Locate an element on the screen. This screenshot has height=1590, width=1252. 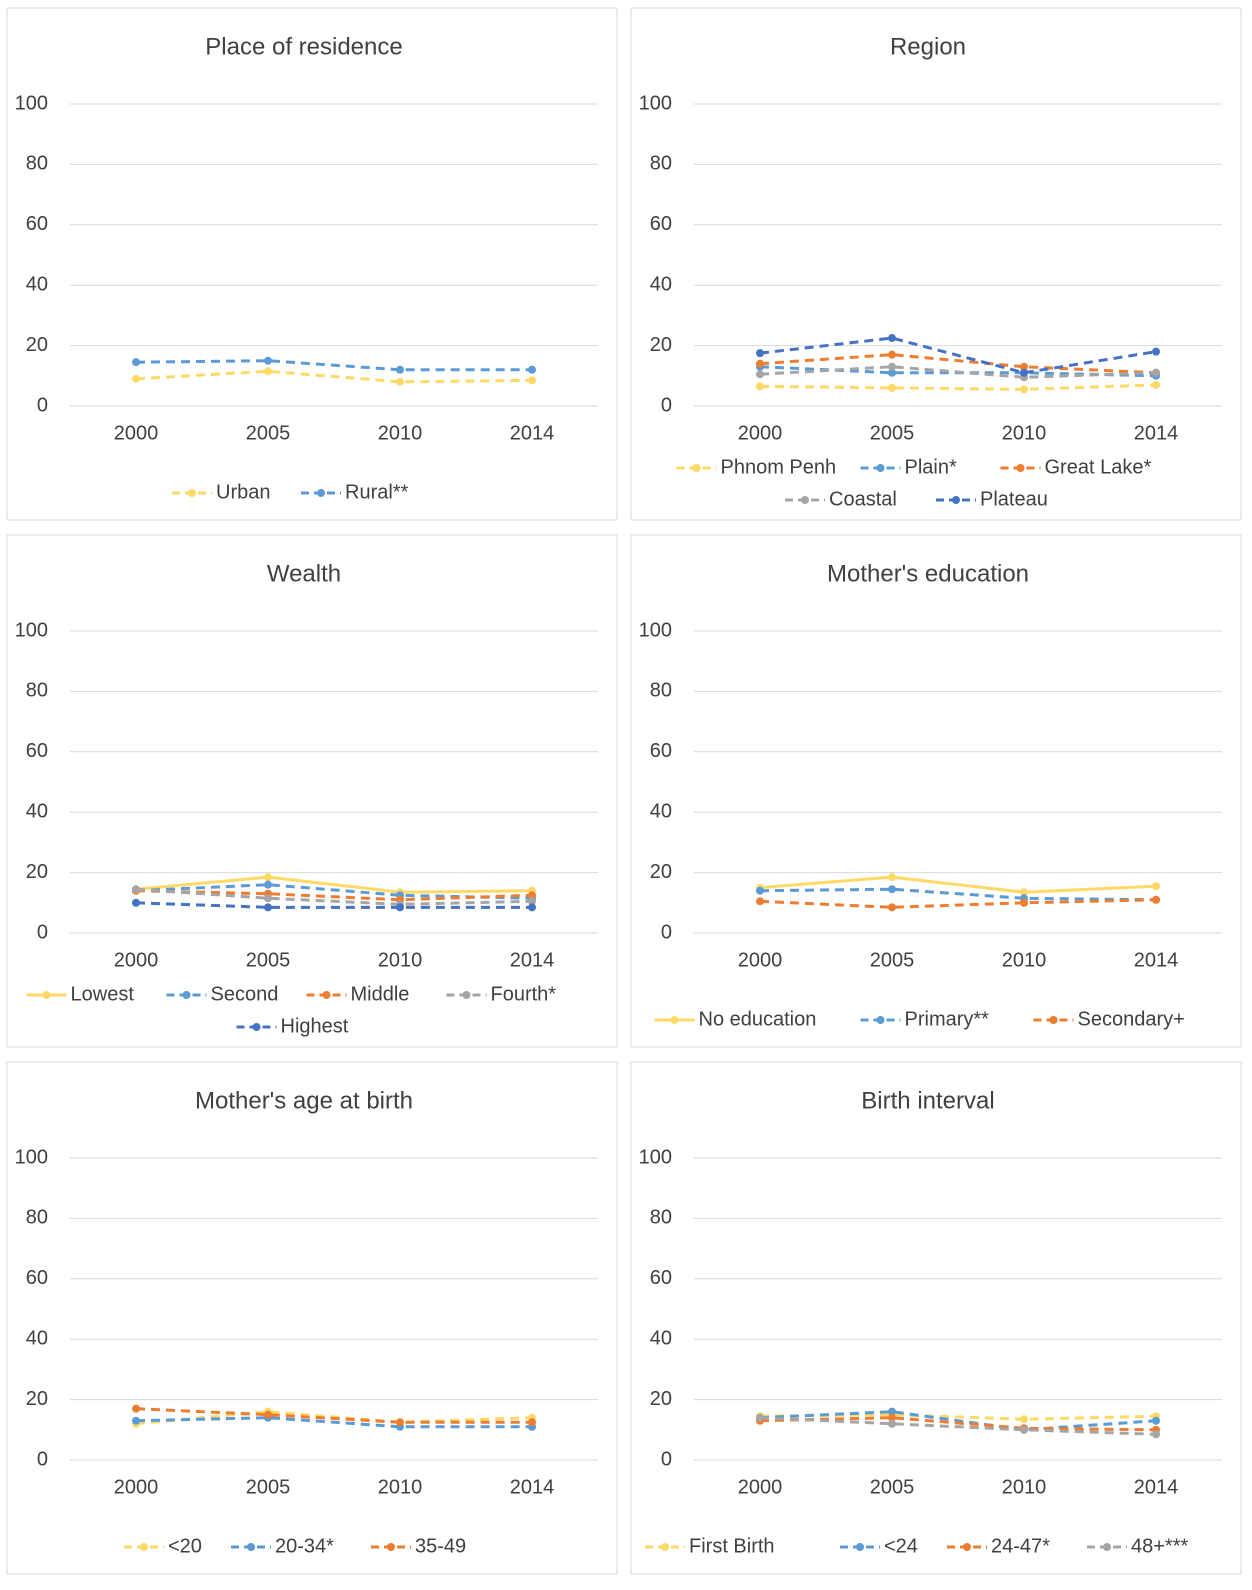
legend-label: <20 is located at coordinates (185, 1546).